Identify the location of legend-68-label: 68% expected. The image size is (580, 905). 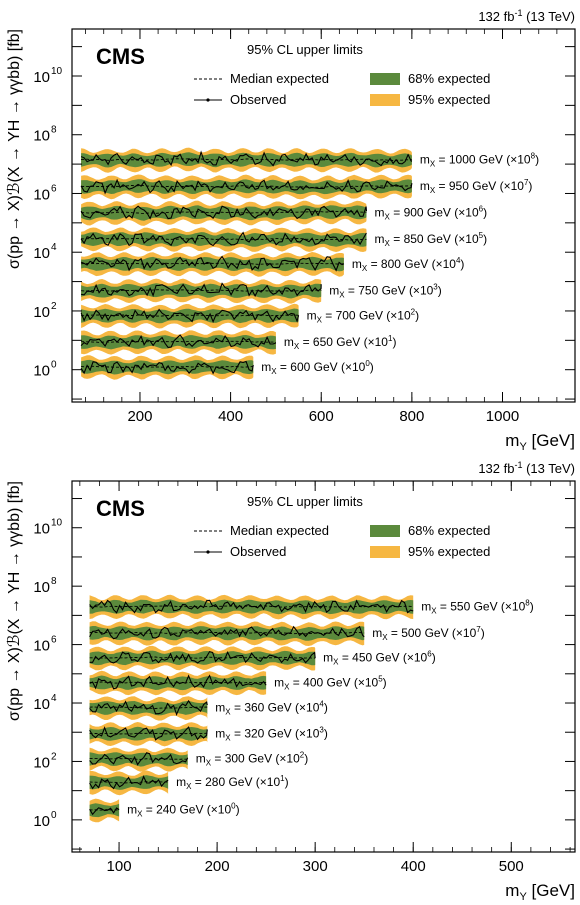
(449, 78).